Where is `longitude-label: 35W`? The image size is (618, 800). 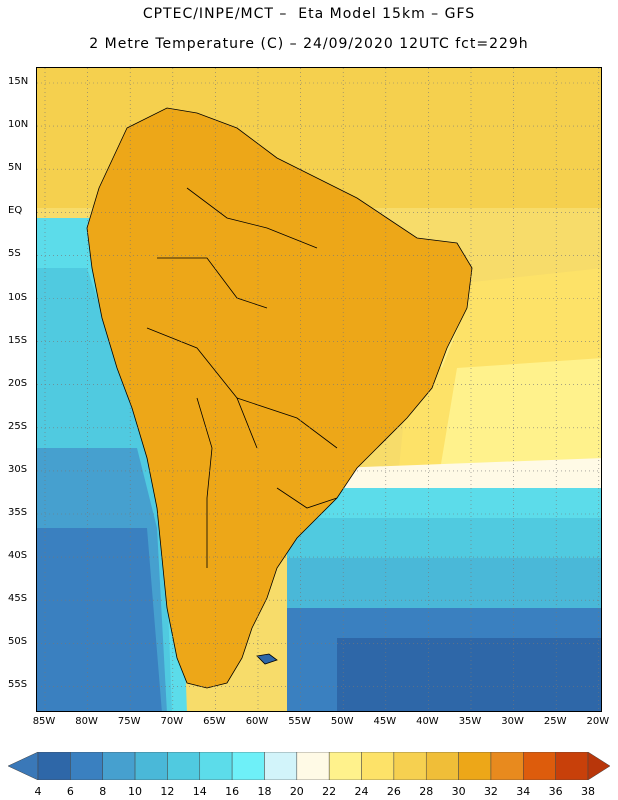
longitude-label: 35W is located at coordinates (470, 721).